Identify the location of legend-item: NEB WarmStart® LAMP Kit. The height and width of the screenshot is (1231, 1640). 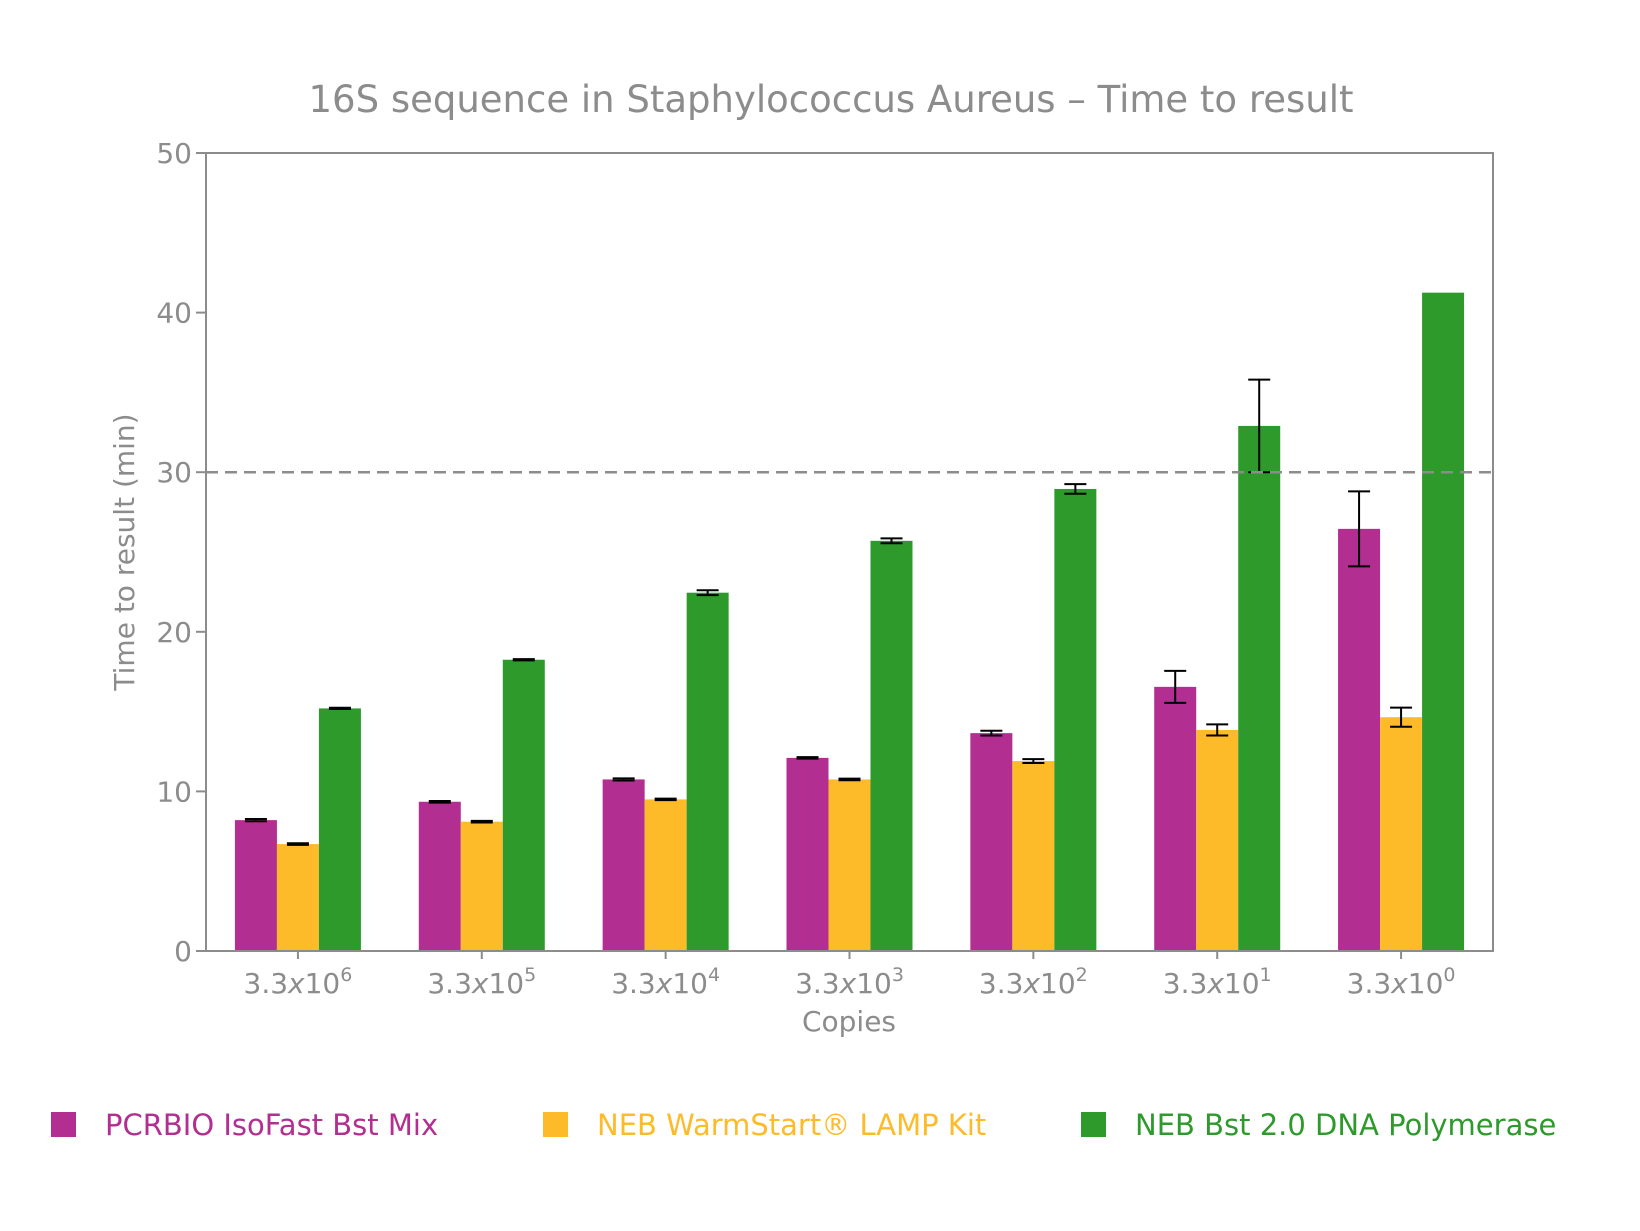
(764, 1125).